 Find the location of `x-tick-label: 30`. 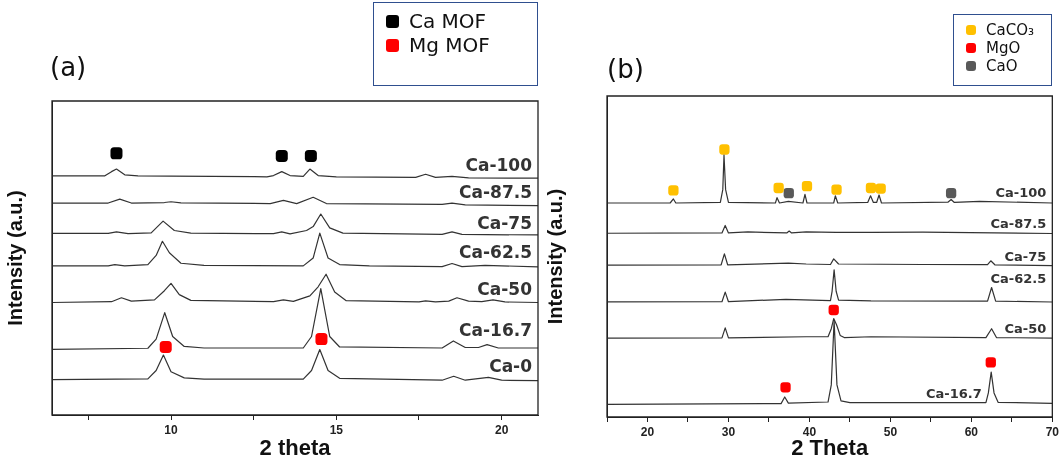

x-tick-label: 30 is located at coordinates (728, 431).